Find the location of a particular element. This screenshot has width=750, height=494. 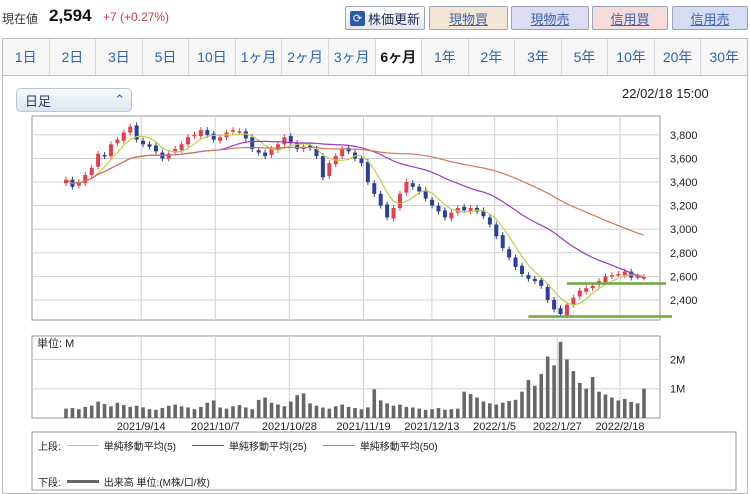

chevron-updown-icon: ⌃ is located at coordinates (119, 99).